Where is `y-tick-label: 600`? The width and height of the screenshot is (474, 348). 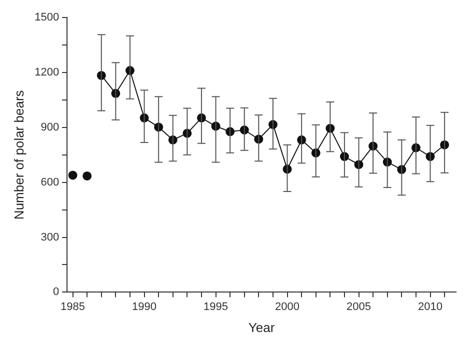 y-tick-label: 600 is located at coordinates (50, 182).